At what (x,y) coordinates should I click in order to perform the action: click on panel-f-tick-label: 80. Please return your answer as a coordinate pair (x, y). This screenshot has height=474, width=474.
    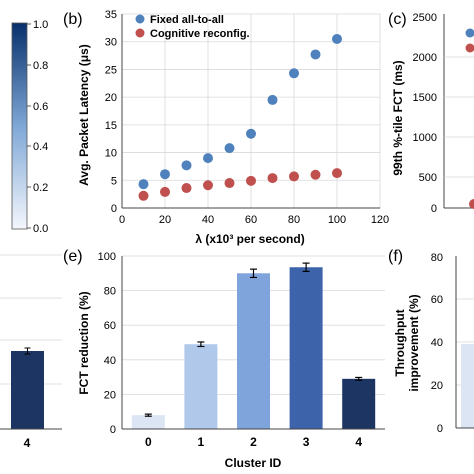
    Looking at the image, I should click on (437, 258).